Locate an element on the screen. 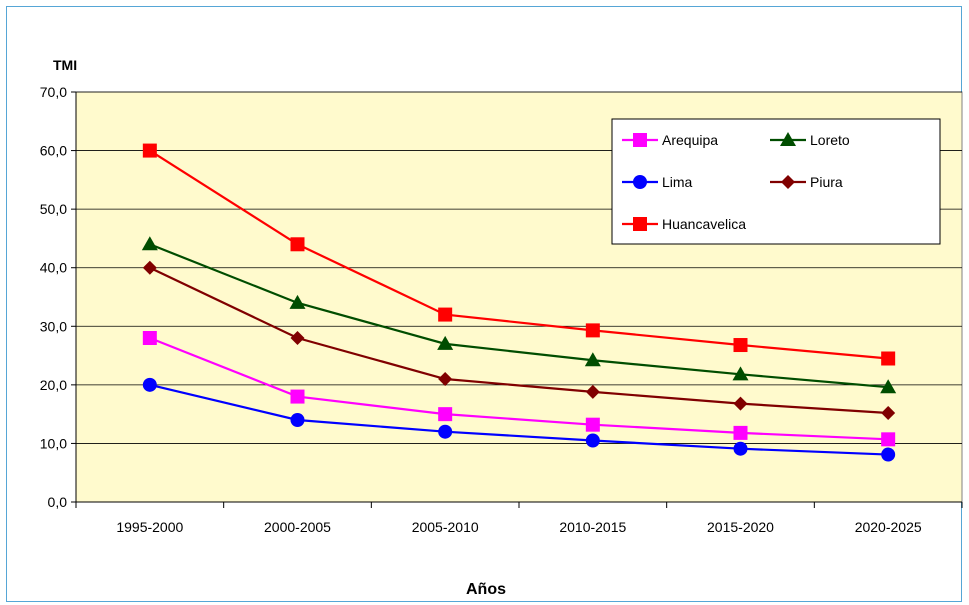 The height and width of the screenshot is (605, 969). series-arequipa is located at coordinates (519, 389).